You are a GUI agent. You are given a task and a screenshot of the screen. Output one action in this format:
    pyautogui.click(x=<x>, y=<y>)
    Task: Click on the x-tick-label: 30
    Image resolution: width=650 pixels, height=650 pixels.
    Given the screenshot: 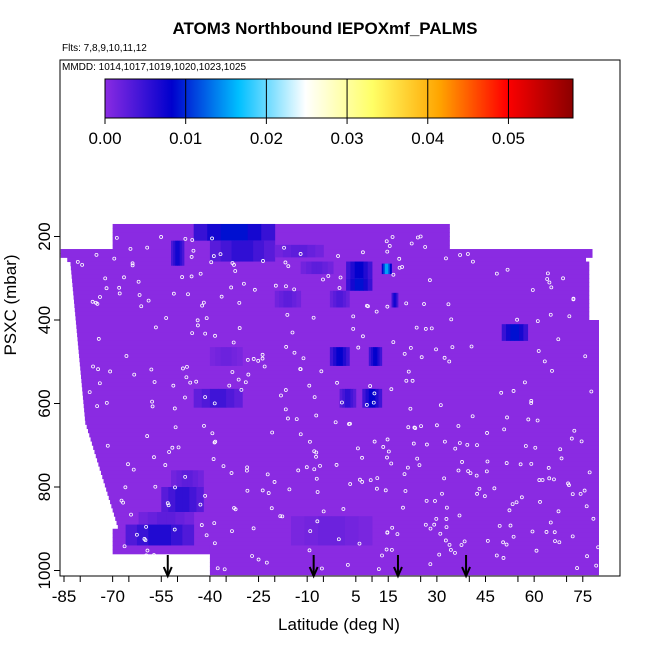 What is the action you would take?
    pyautogui.click(x=436, y=596)
    